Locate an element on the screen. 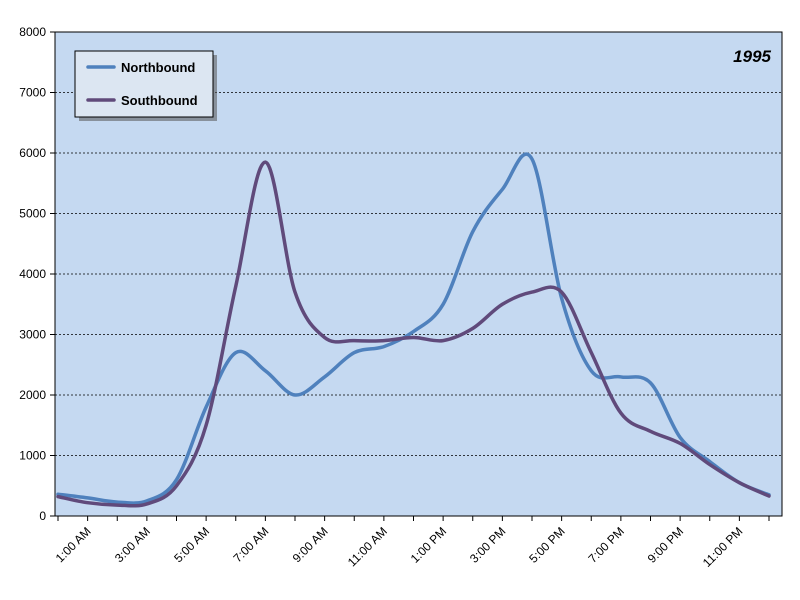 The image size is (800, 600). legend: Northbound Southbound is located at coordinates (145, 85).